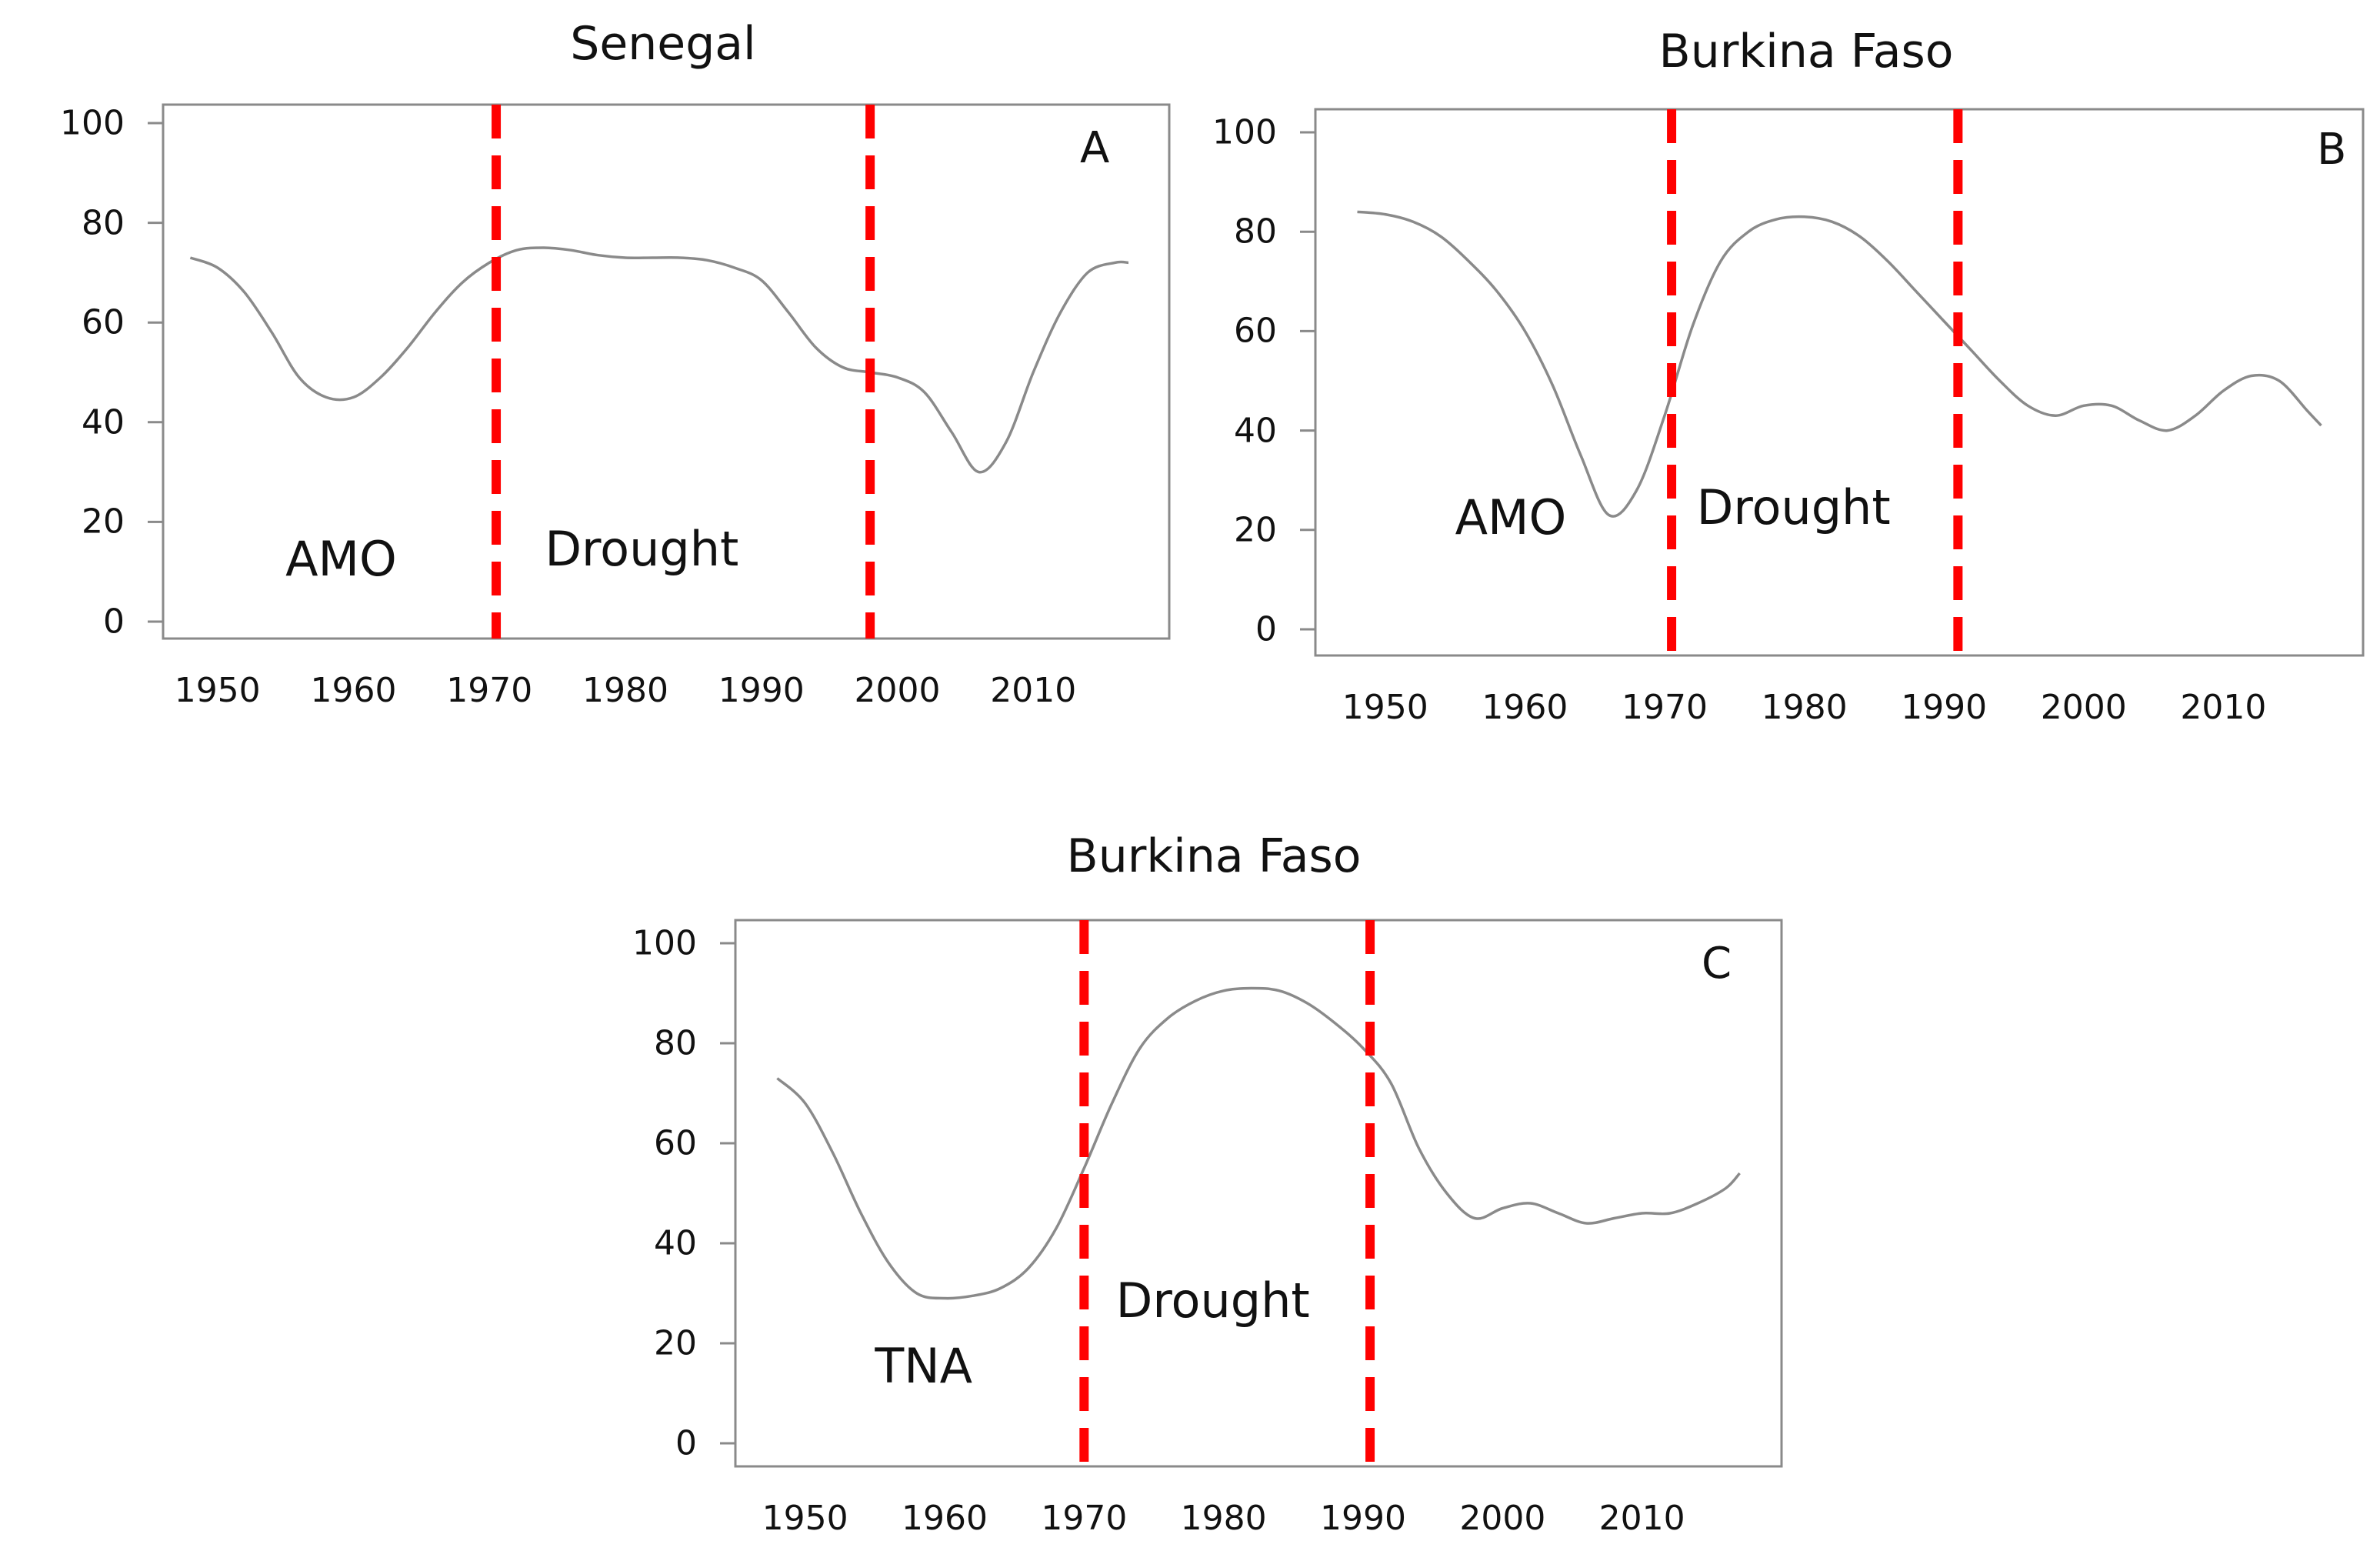 Image resolution: width=2380 pixels, height=1551 pixels. What do you see at coordinates (663, 44) in the screenshot?
I see `chart-title: Senegal` at bounding box center [663, 44].